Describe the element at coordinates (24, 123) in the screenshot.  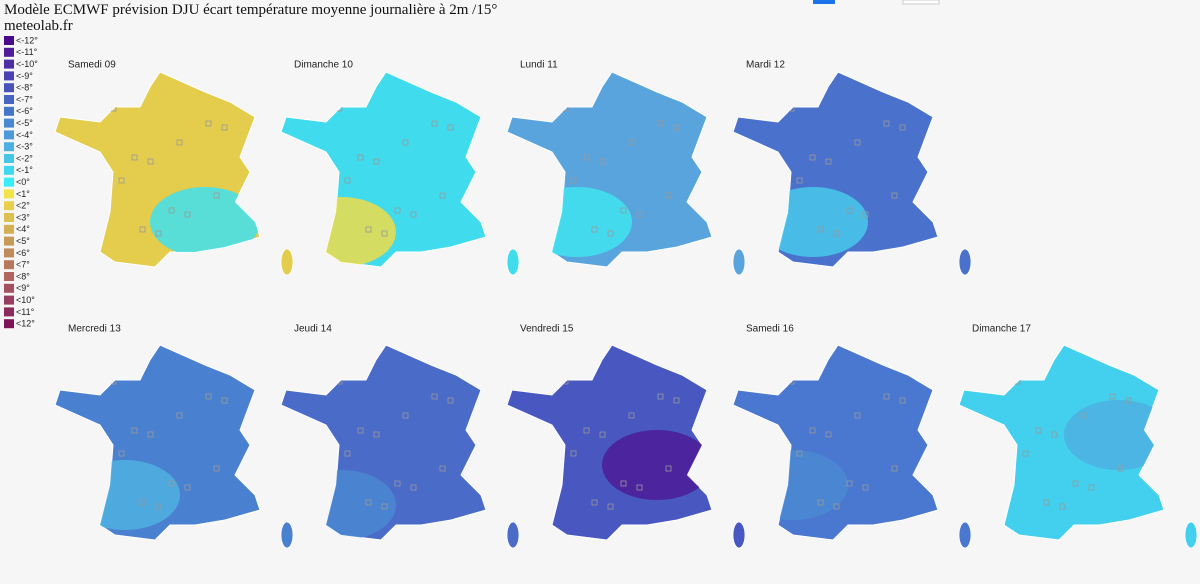
I see `legend-label: <-5°` at that location.